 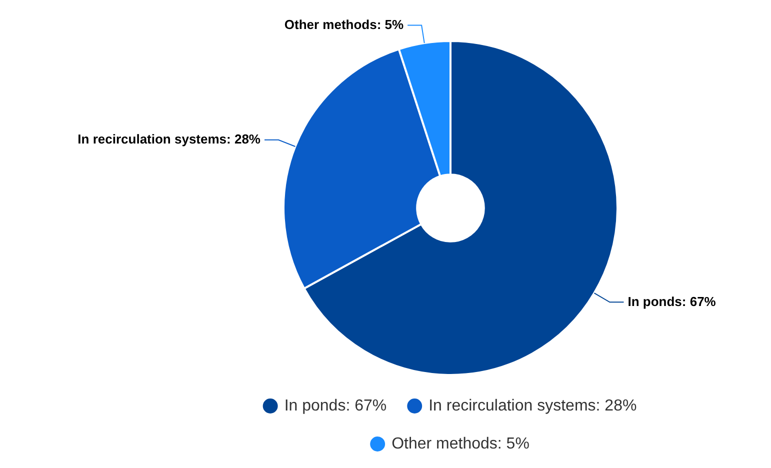 What do you see at coordinates (672, 301) in the screenshot?
I see `slice-label: In ponds: 67%` at bounding box center [672, 301].